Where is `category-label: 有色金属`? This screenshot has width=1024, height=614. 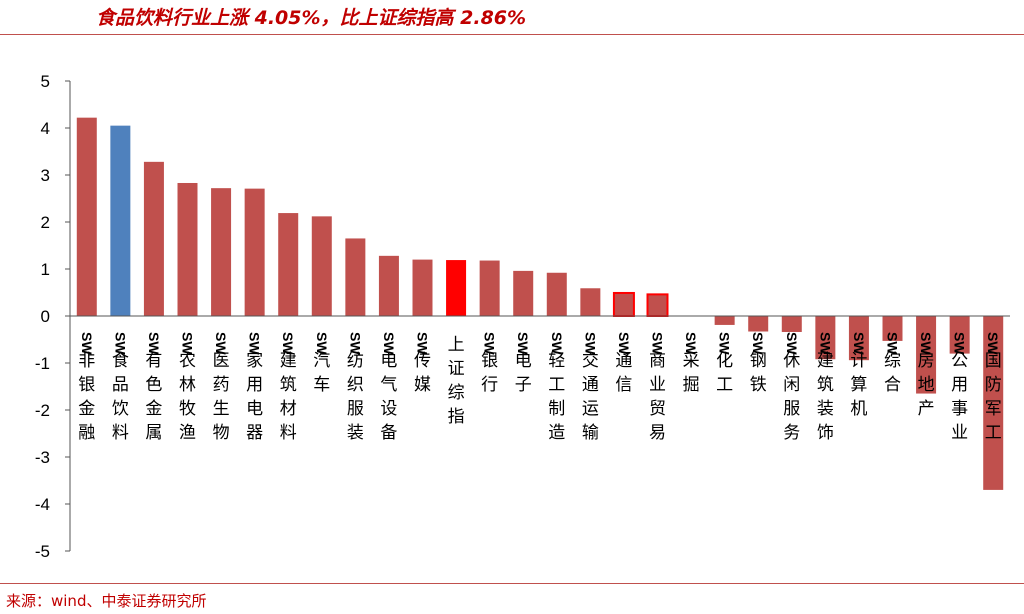
category-label: 有色金属 is located at coordinates (153, 397).